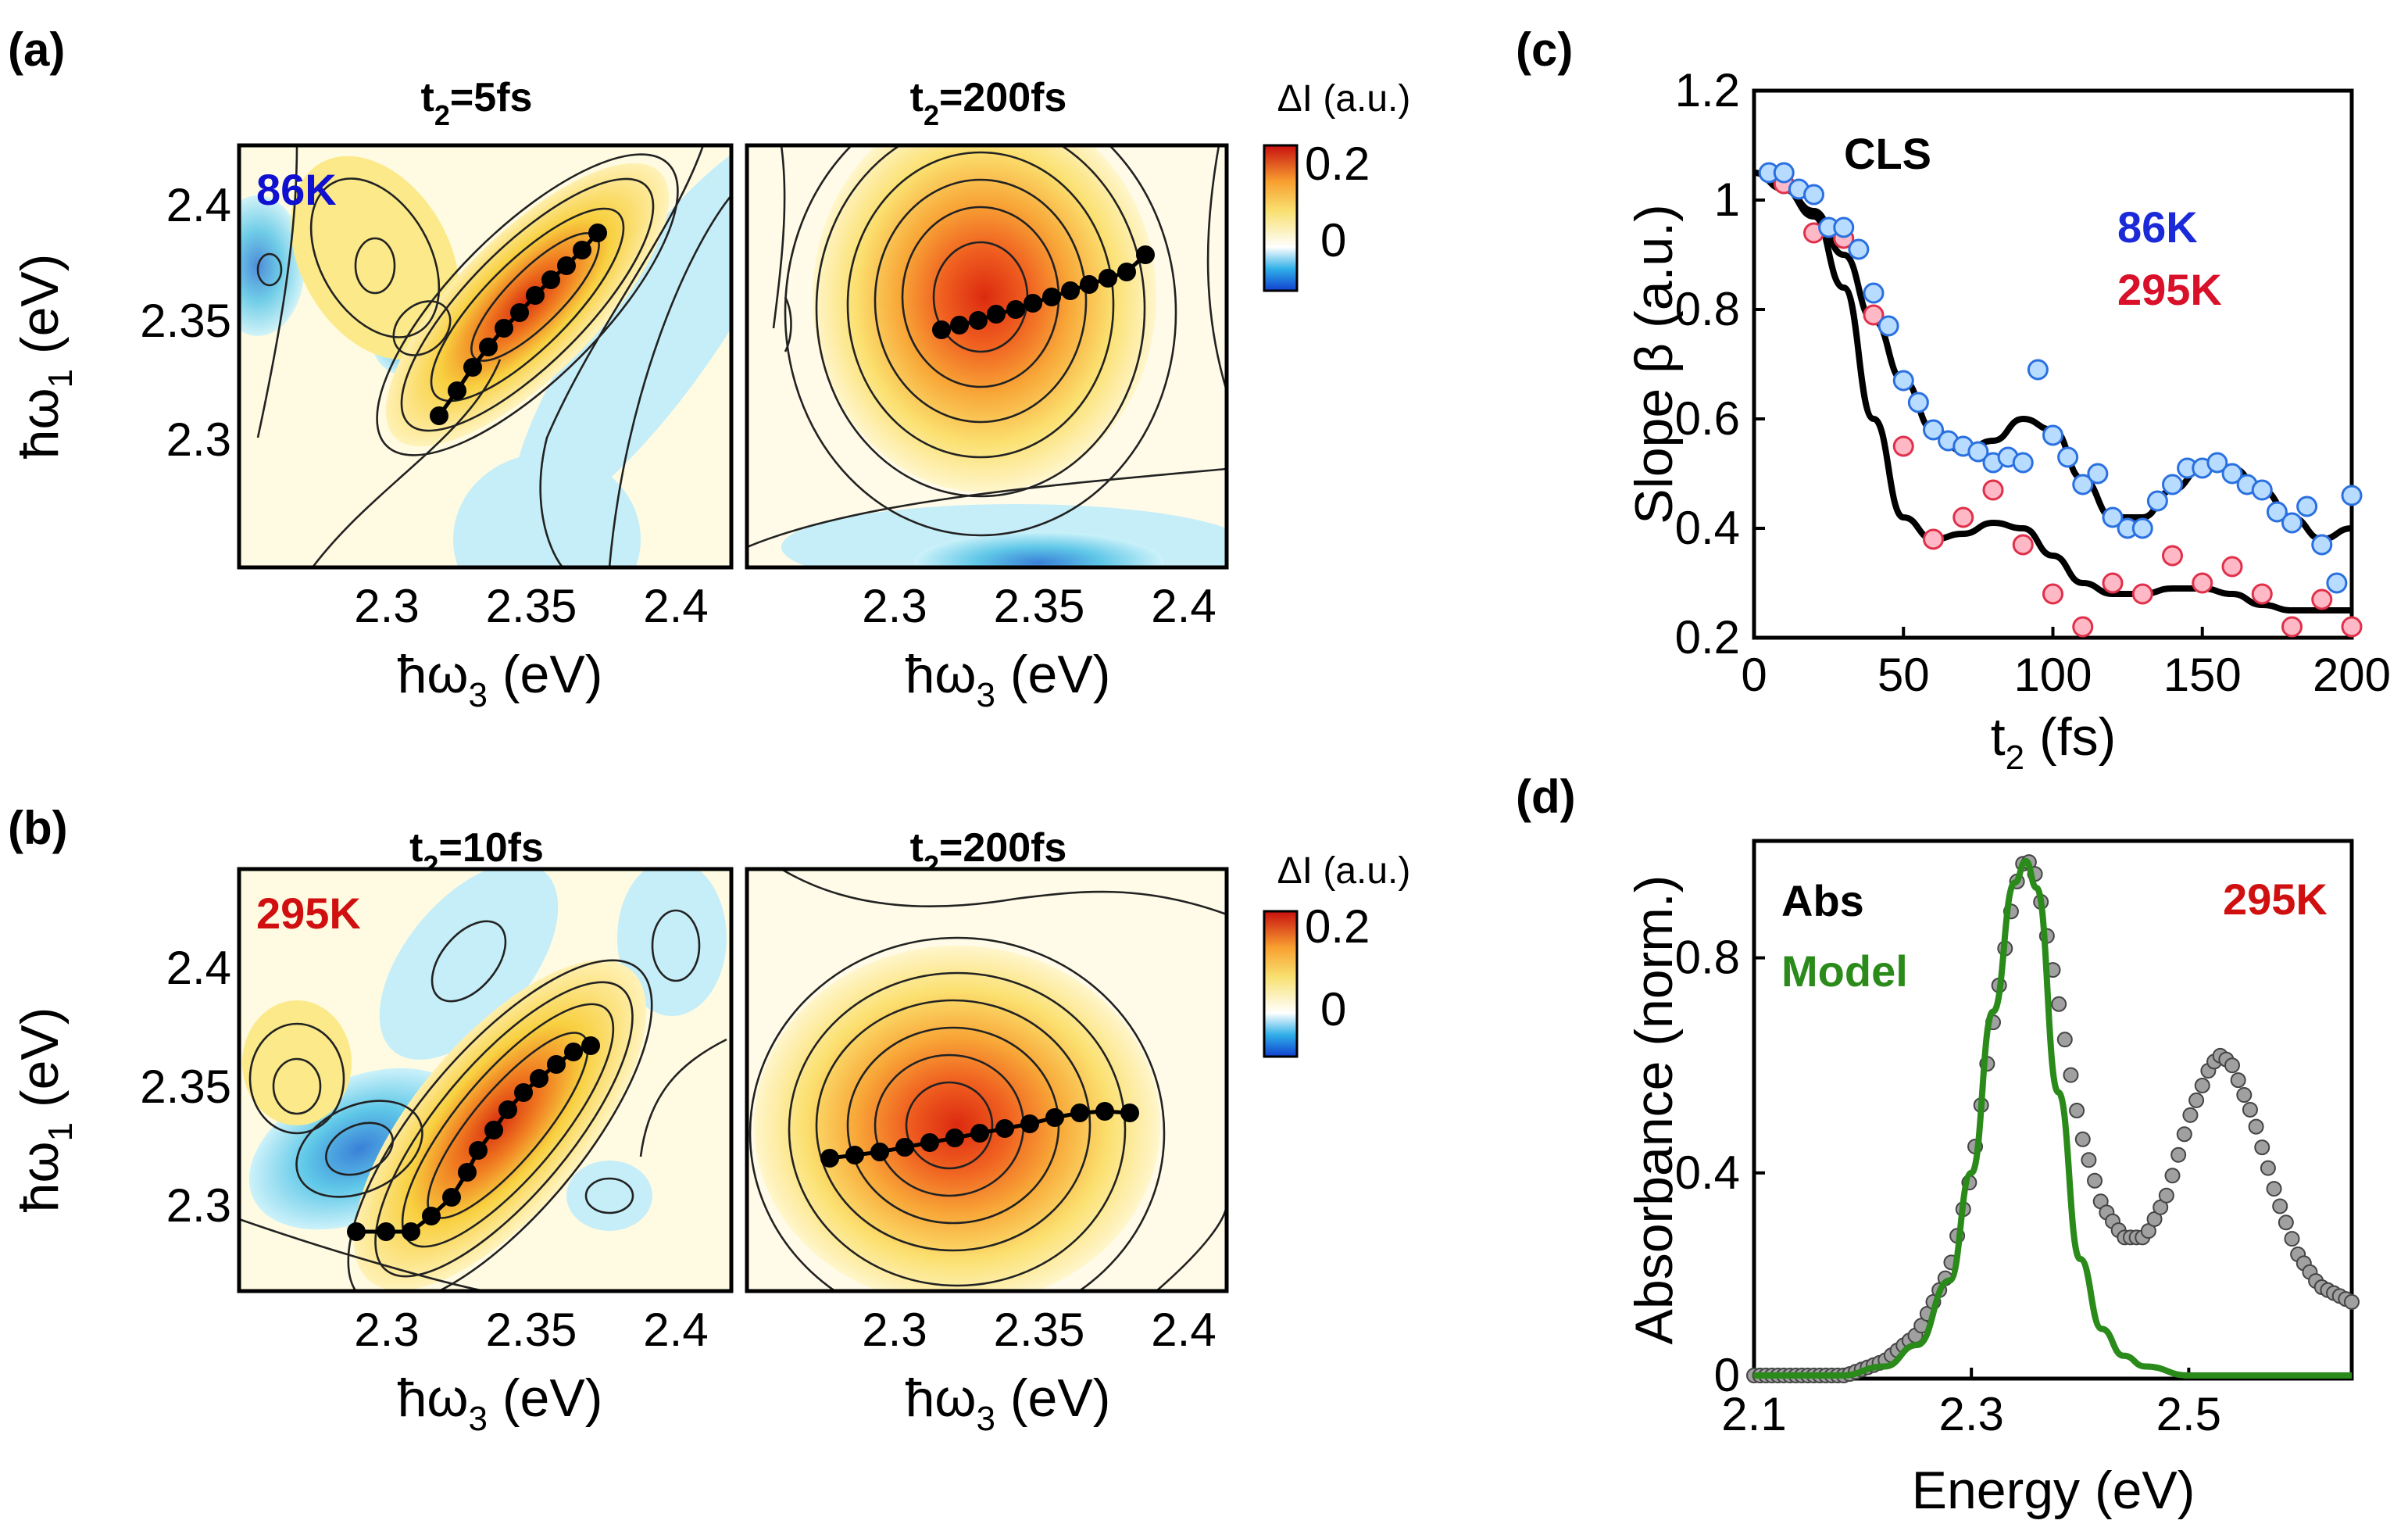 The width and height of the screenshot is (2408, 1531). I want to click on a-left-x-label: ħω3 (eV), so click(500, 679).